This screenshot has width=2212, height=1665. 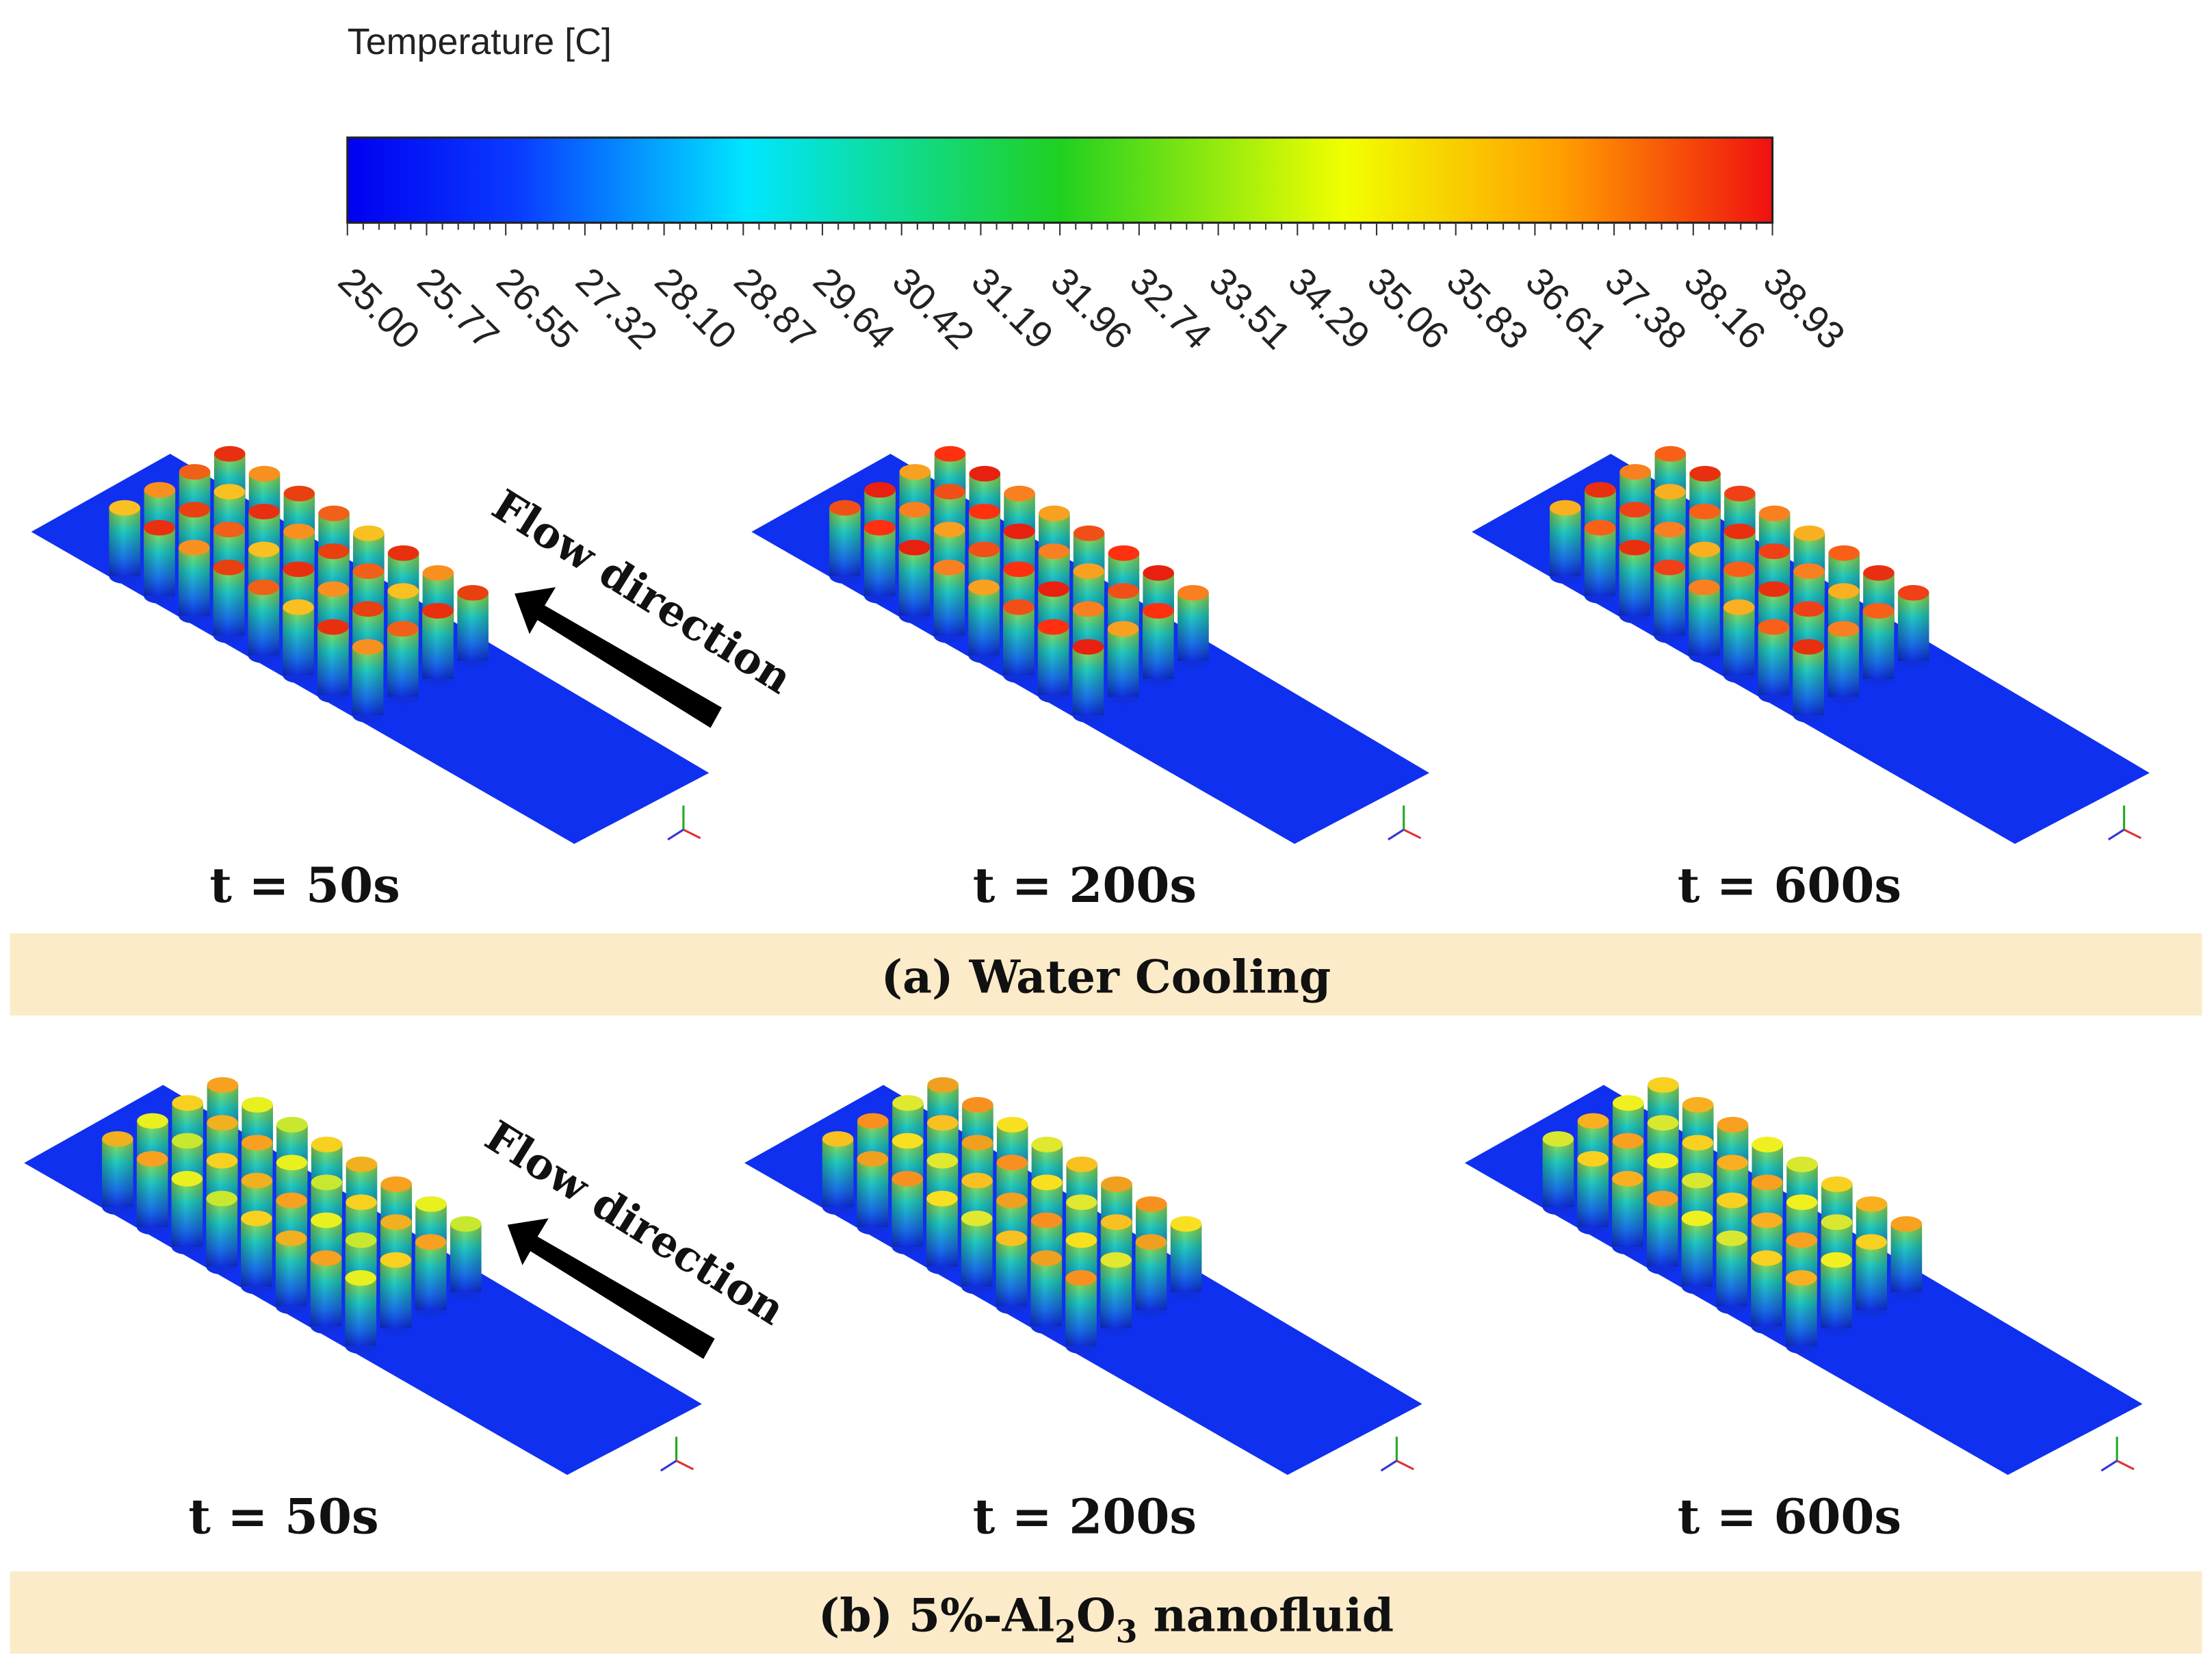 I want to click on time-label: t = 200s, so click(x=1085, y=1516).